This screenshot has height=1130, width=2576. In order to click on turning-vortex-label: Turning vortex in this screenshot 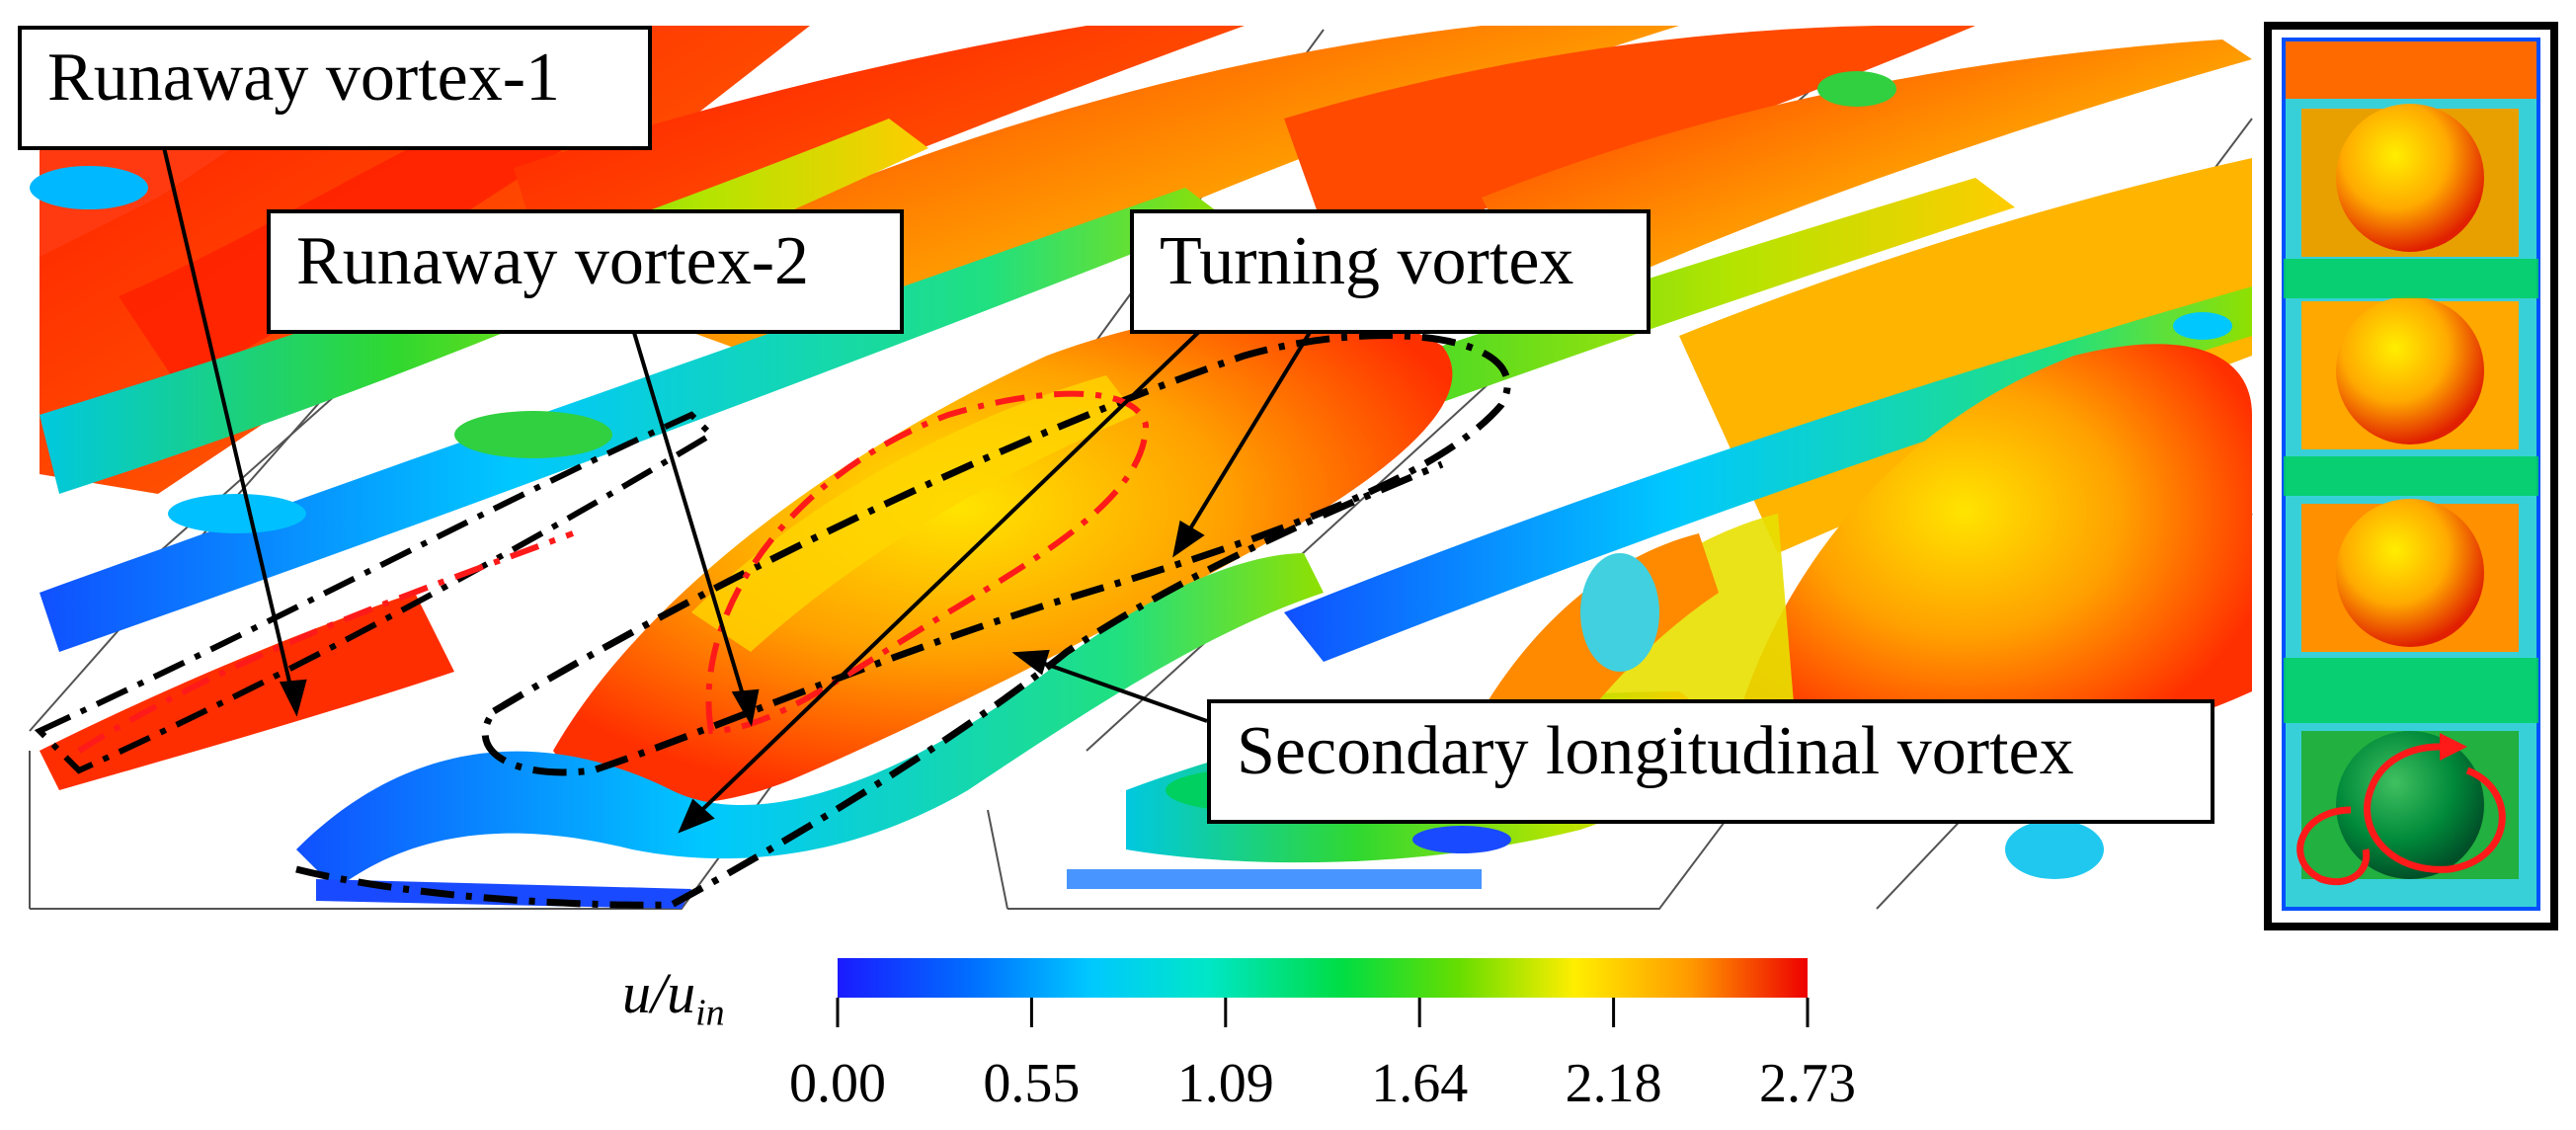, I will do `click(1390, 271)`.